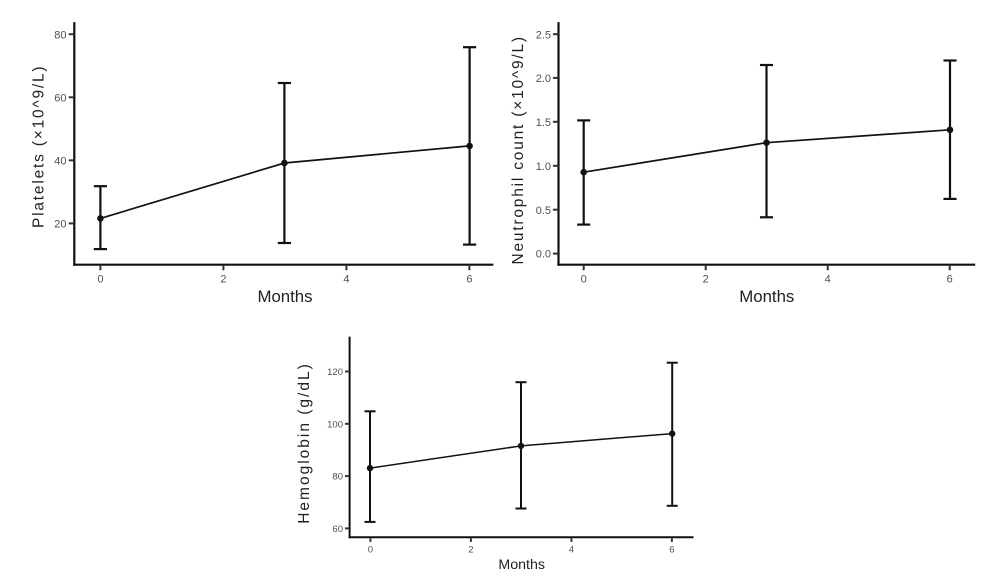 The height and width of the screenshot is (582, 1005). What do you see at coordinates (335, 424) in the screenshot?
I see `svg-text: 100` at bounding box center [335, 424].